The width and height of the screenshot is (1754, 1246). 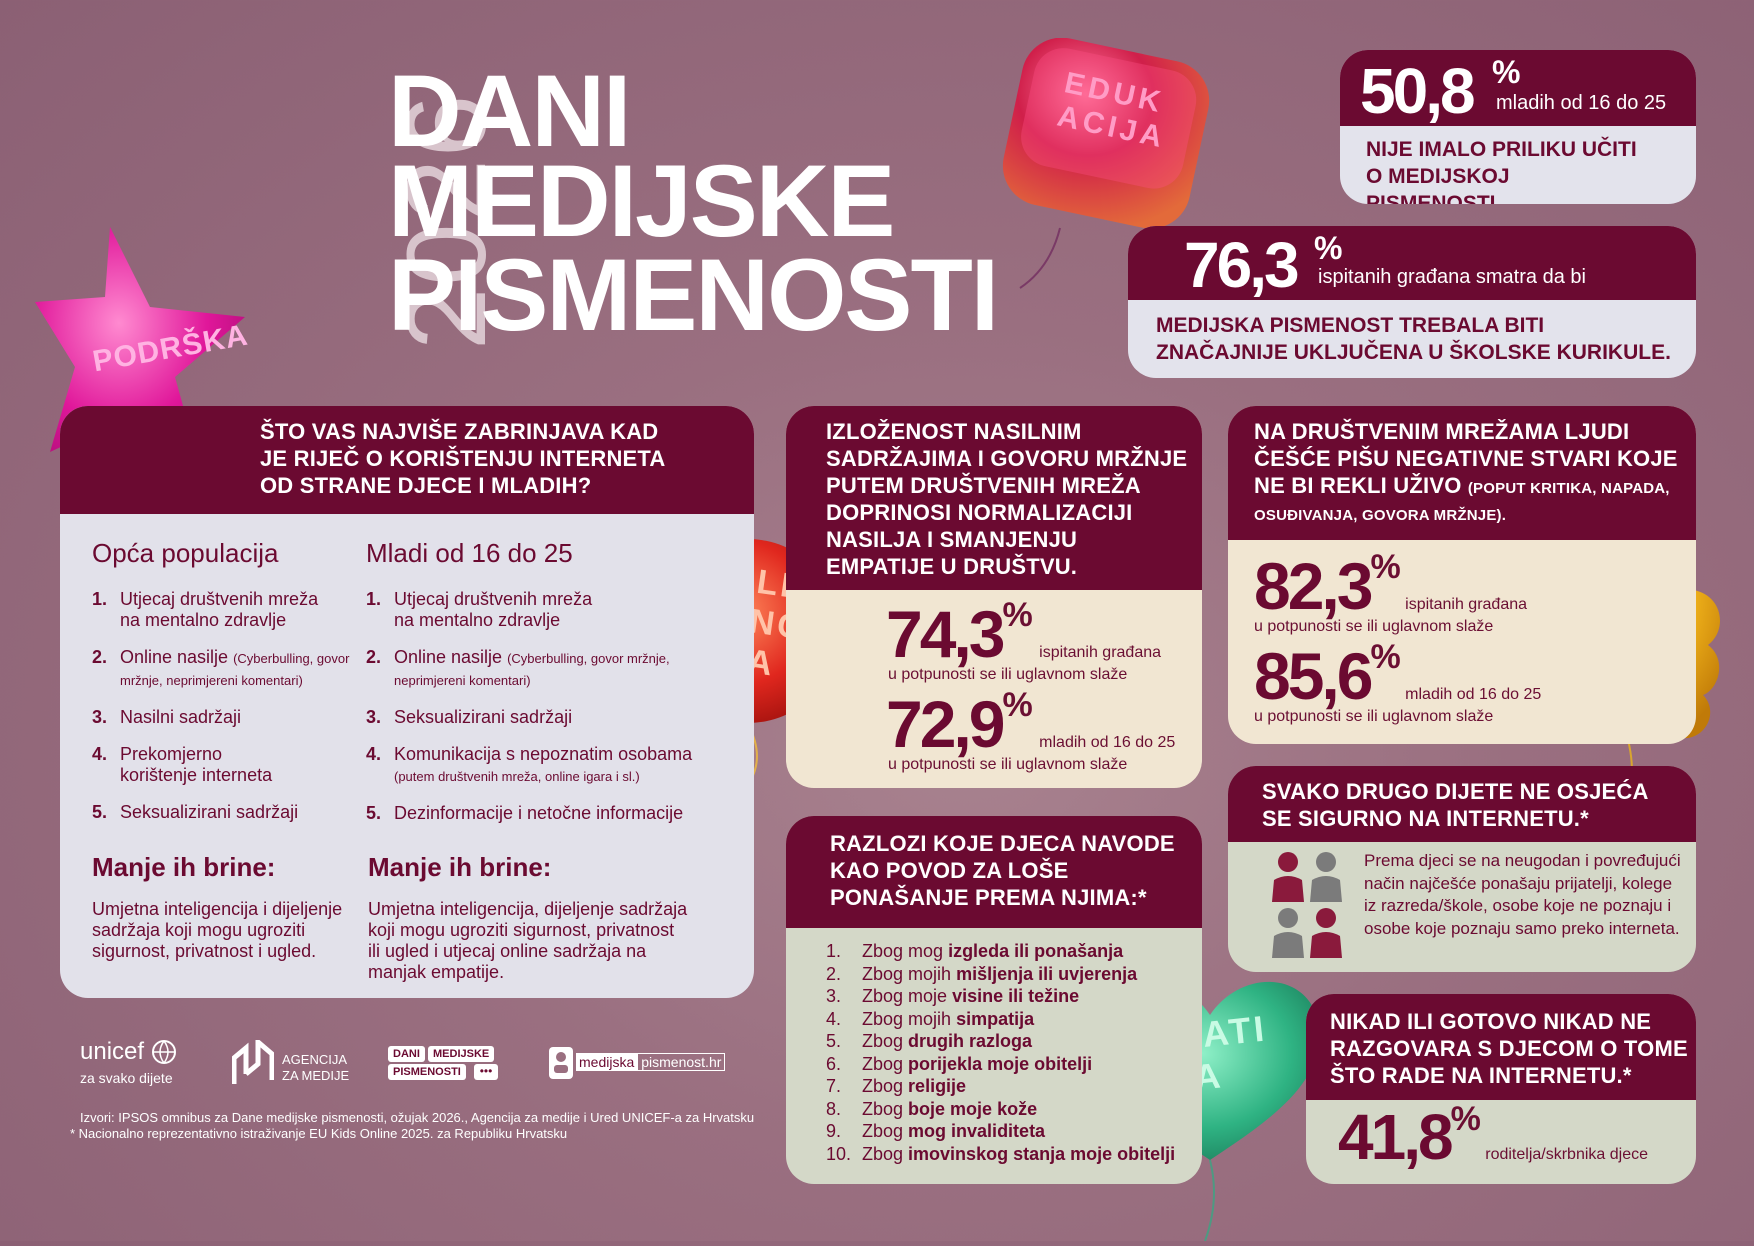 I want to click on heading-line: SADRŽAJIMA I GOVORU MRŽNJE, so click(x=1007, y=458).